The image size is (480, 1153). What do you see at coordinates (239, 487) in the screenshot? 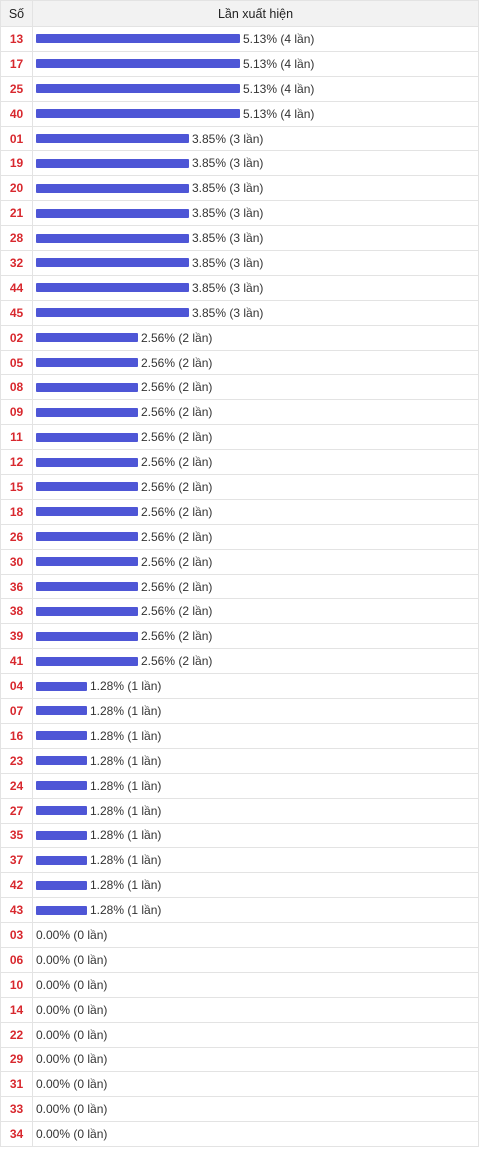
I see `table-row: 15 2.56% (2 lần)` at bounding box center [239, 487].